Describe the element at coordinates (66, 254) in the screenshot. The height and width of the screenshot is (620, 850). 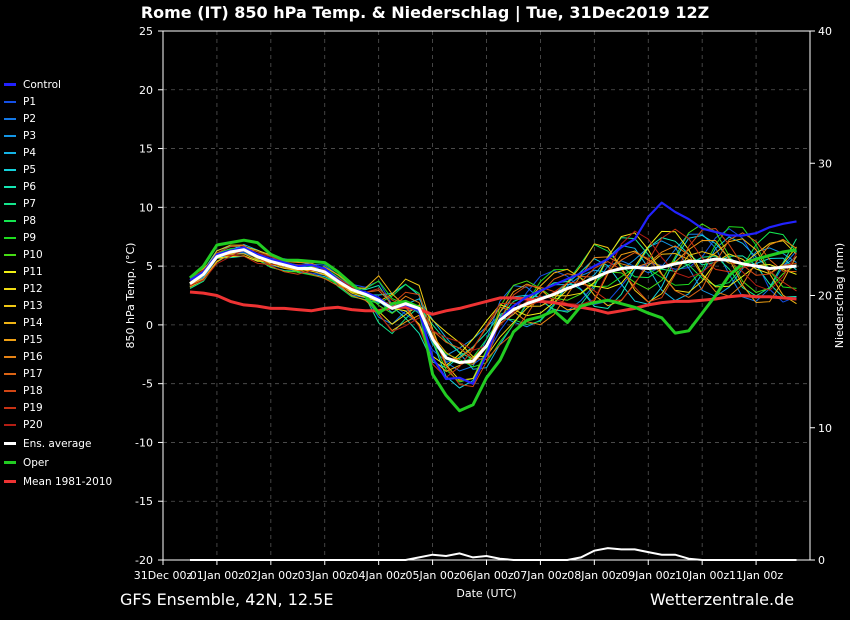
I see `legend-item: P10` at that location.